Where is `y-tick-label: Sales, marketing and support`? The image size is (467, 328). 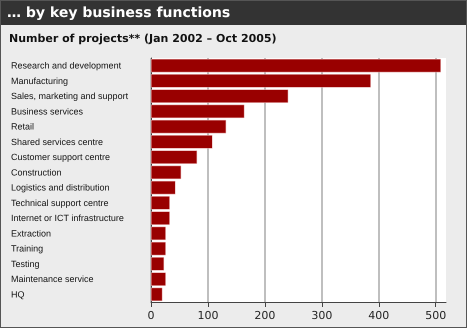 y-tick-label: Sales, marketing and support is located at coordinates (70, 96).